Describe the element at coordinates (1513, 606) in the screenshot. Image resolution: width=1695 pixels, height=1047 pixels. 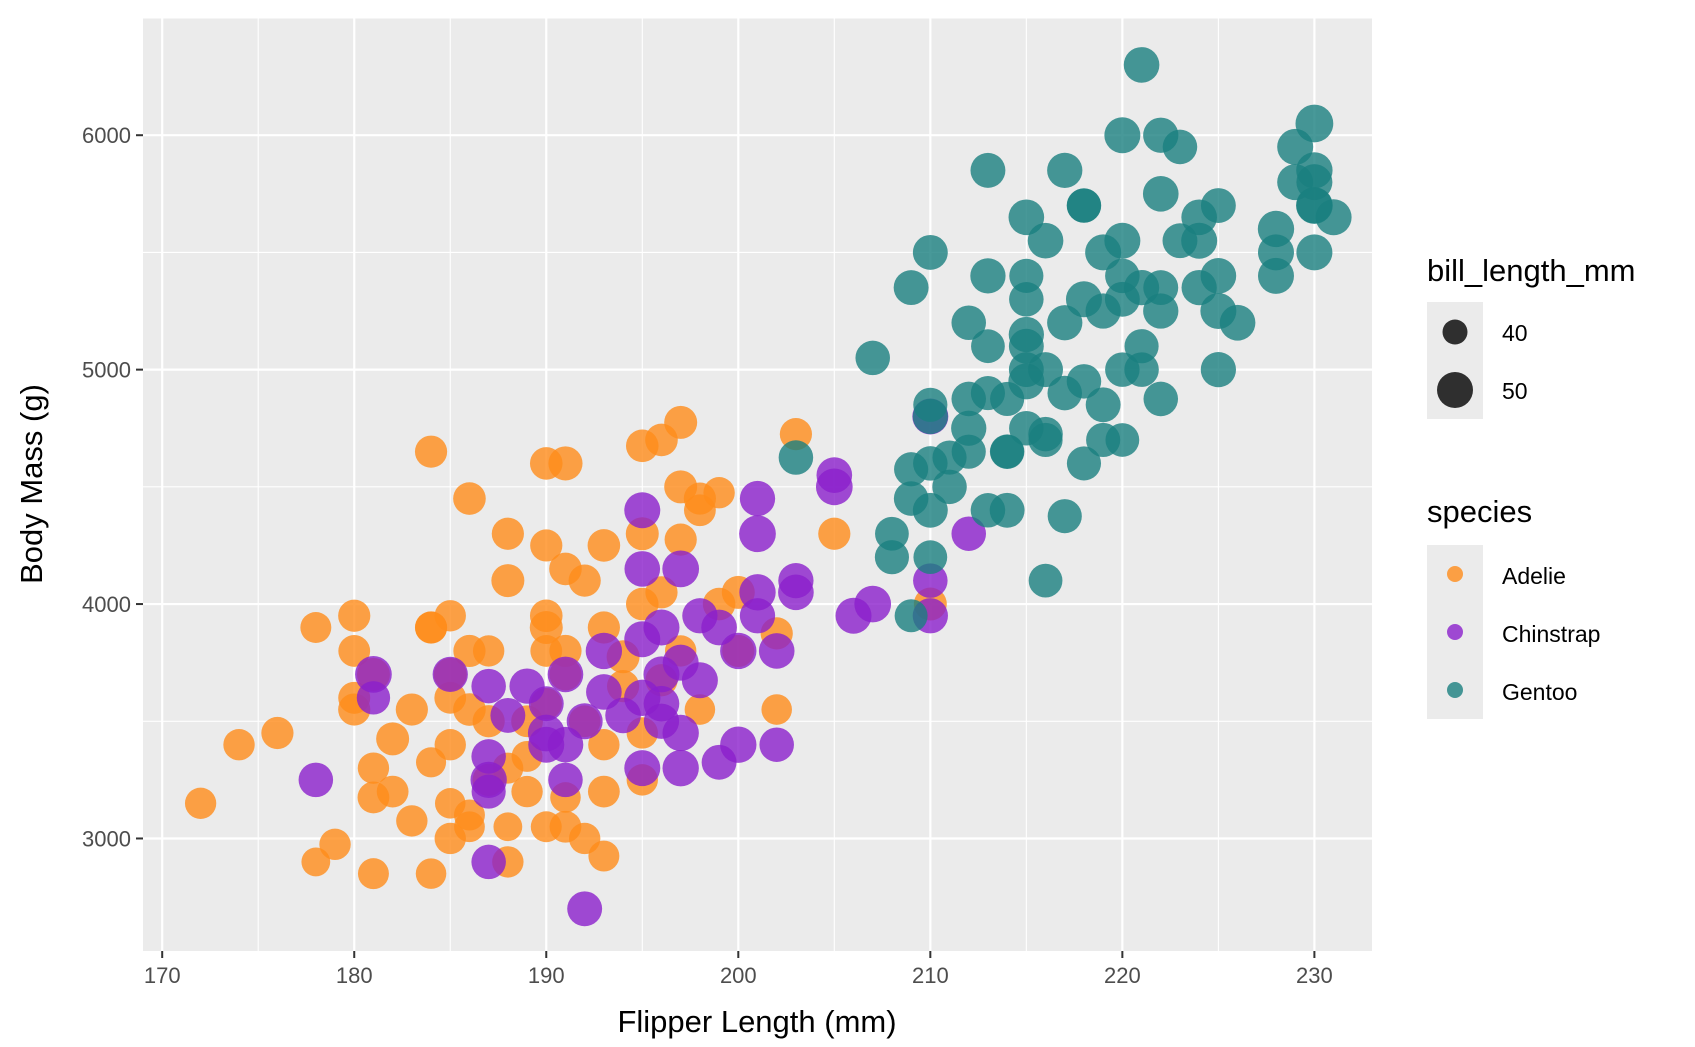
I see `species-legend: species Adelie Chinstrap Gentoo` at that location.